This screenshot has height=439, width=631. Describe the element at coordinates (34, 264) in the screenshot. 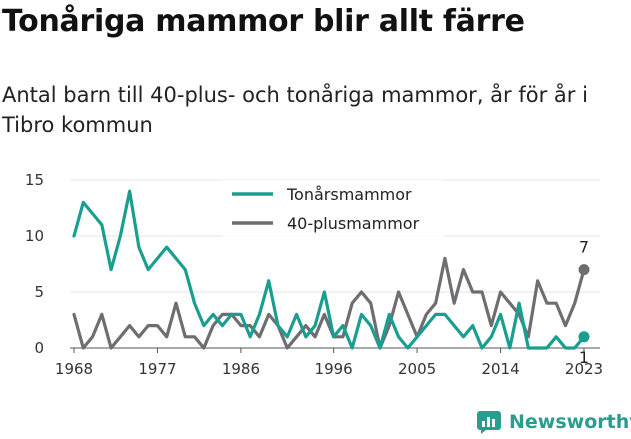

I see `y-axis-ticks: 0 5 10 15` at that location.